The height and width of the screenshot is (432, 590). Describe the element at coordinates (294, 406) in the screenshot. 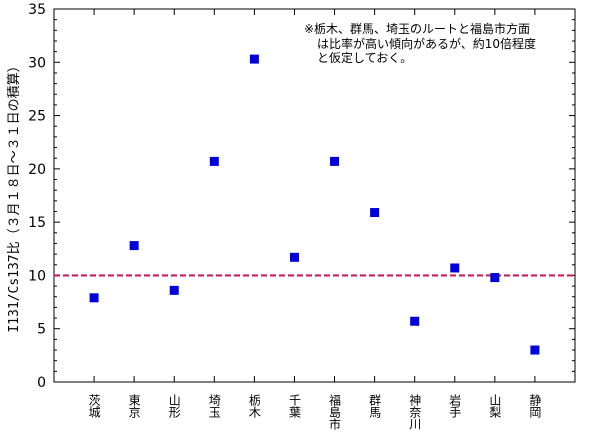

I see `x-category-label: 千葉` at that location.